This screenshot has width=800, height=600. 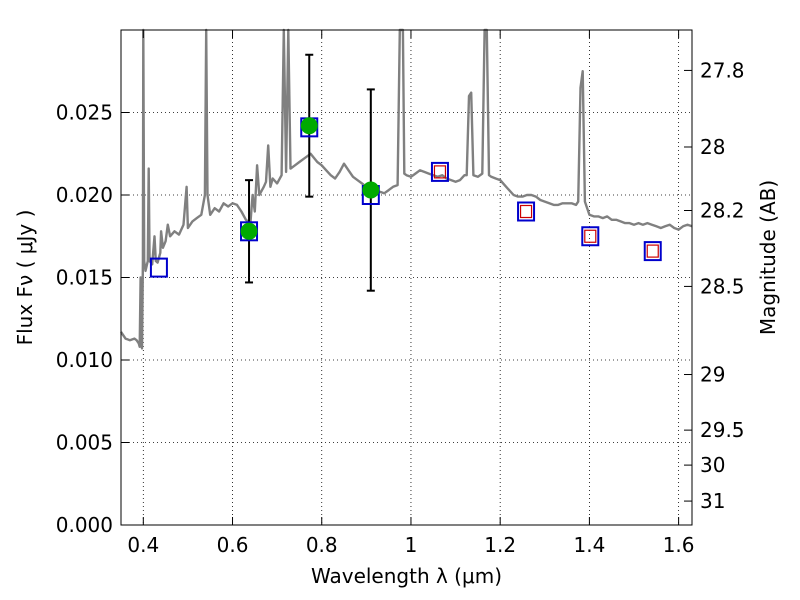 I want to click on x-tick-label: 0.4, so click(x=143, y=545).